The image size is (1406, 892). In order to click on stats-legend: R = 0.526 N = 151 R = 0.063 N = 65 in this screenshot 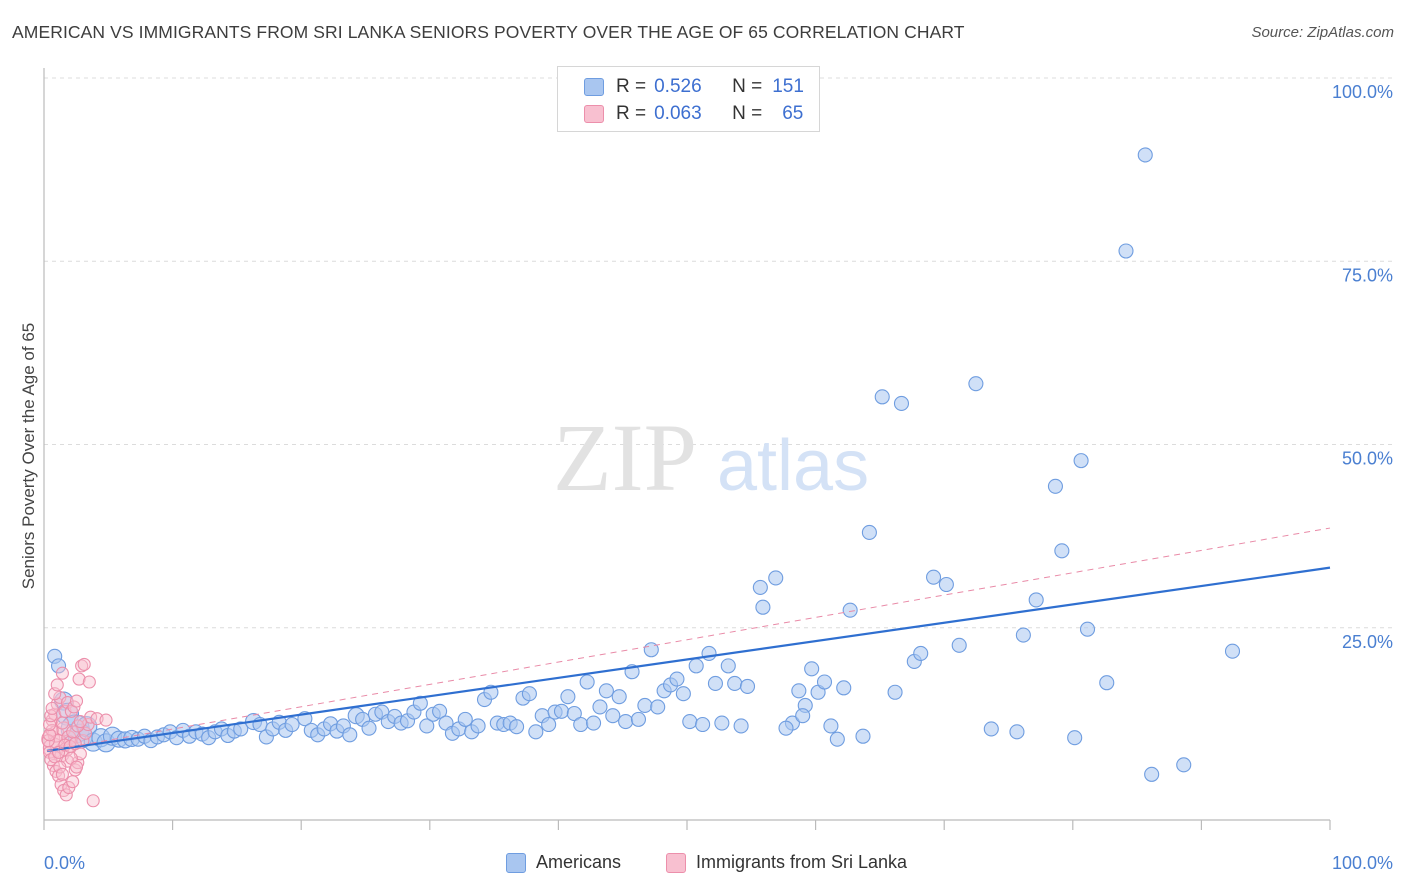, I will do `click(688, 99)`.